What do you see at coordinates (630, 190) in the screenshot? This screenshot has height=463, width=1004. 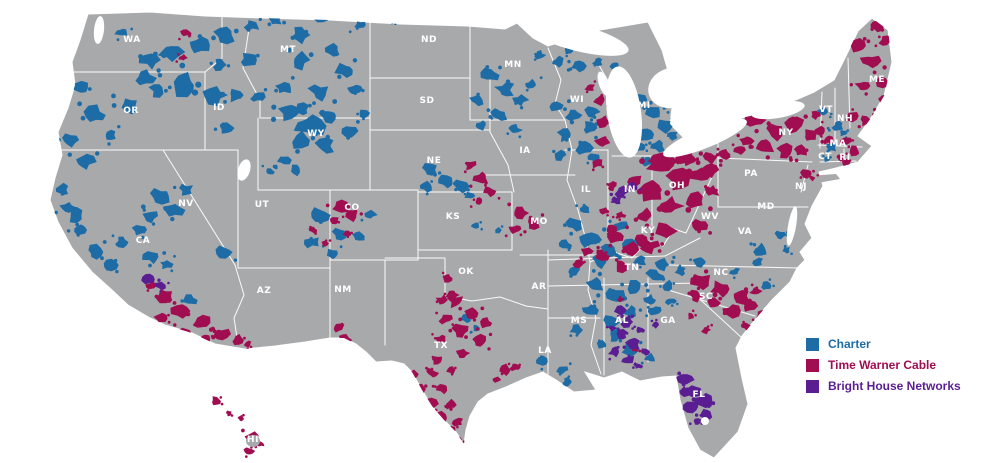 I see `state-label-in: IN` at bounding box center [630, 190].